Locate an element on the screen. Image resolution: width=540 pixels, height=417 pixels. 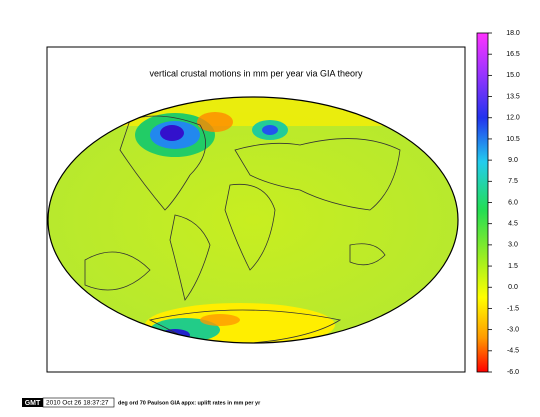
colorbar-tick-label: 16.5 is located at coordinates (513, 54).